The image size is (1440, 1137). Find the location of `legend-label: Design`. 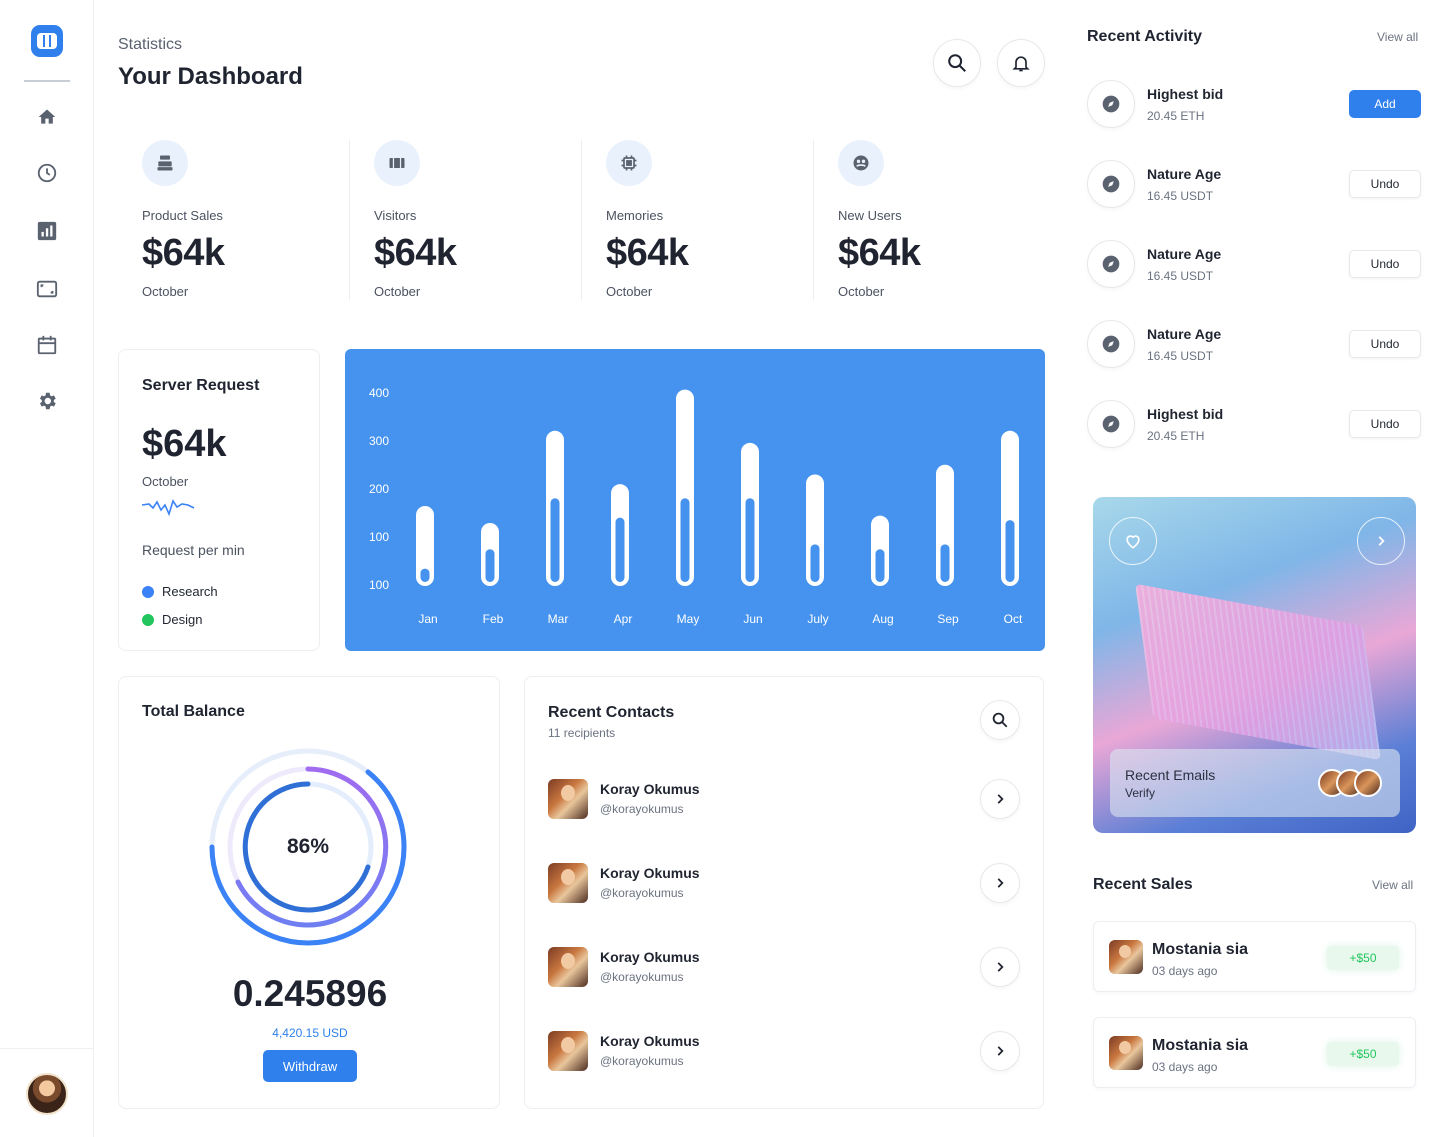

legend-label: Design is located at coordinates (182, 619).